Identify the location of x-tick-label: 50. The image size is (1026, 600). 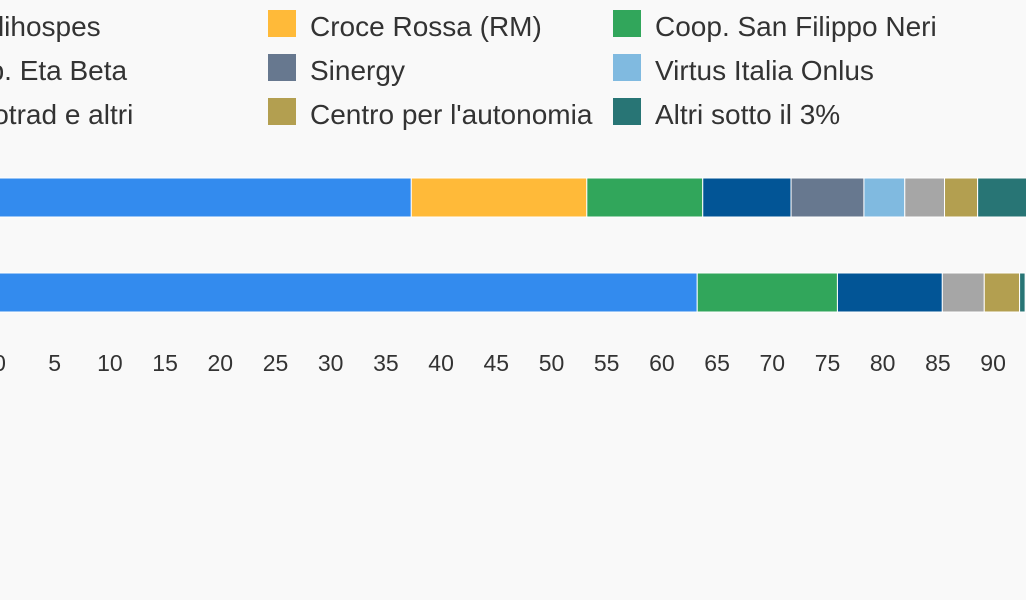
(552, 363).